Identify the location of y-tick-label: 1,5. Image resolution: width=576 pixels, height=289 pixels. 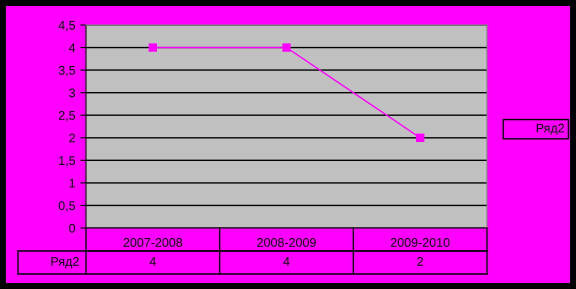
(67, 161).